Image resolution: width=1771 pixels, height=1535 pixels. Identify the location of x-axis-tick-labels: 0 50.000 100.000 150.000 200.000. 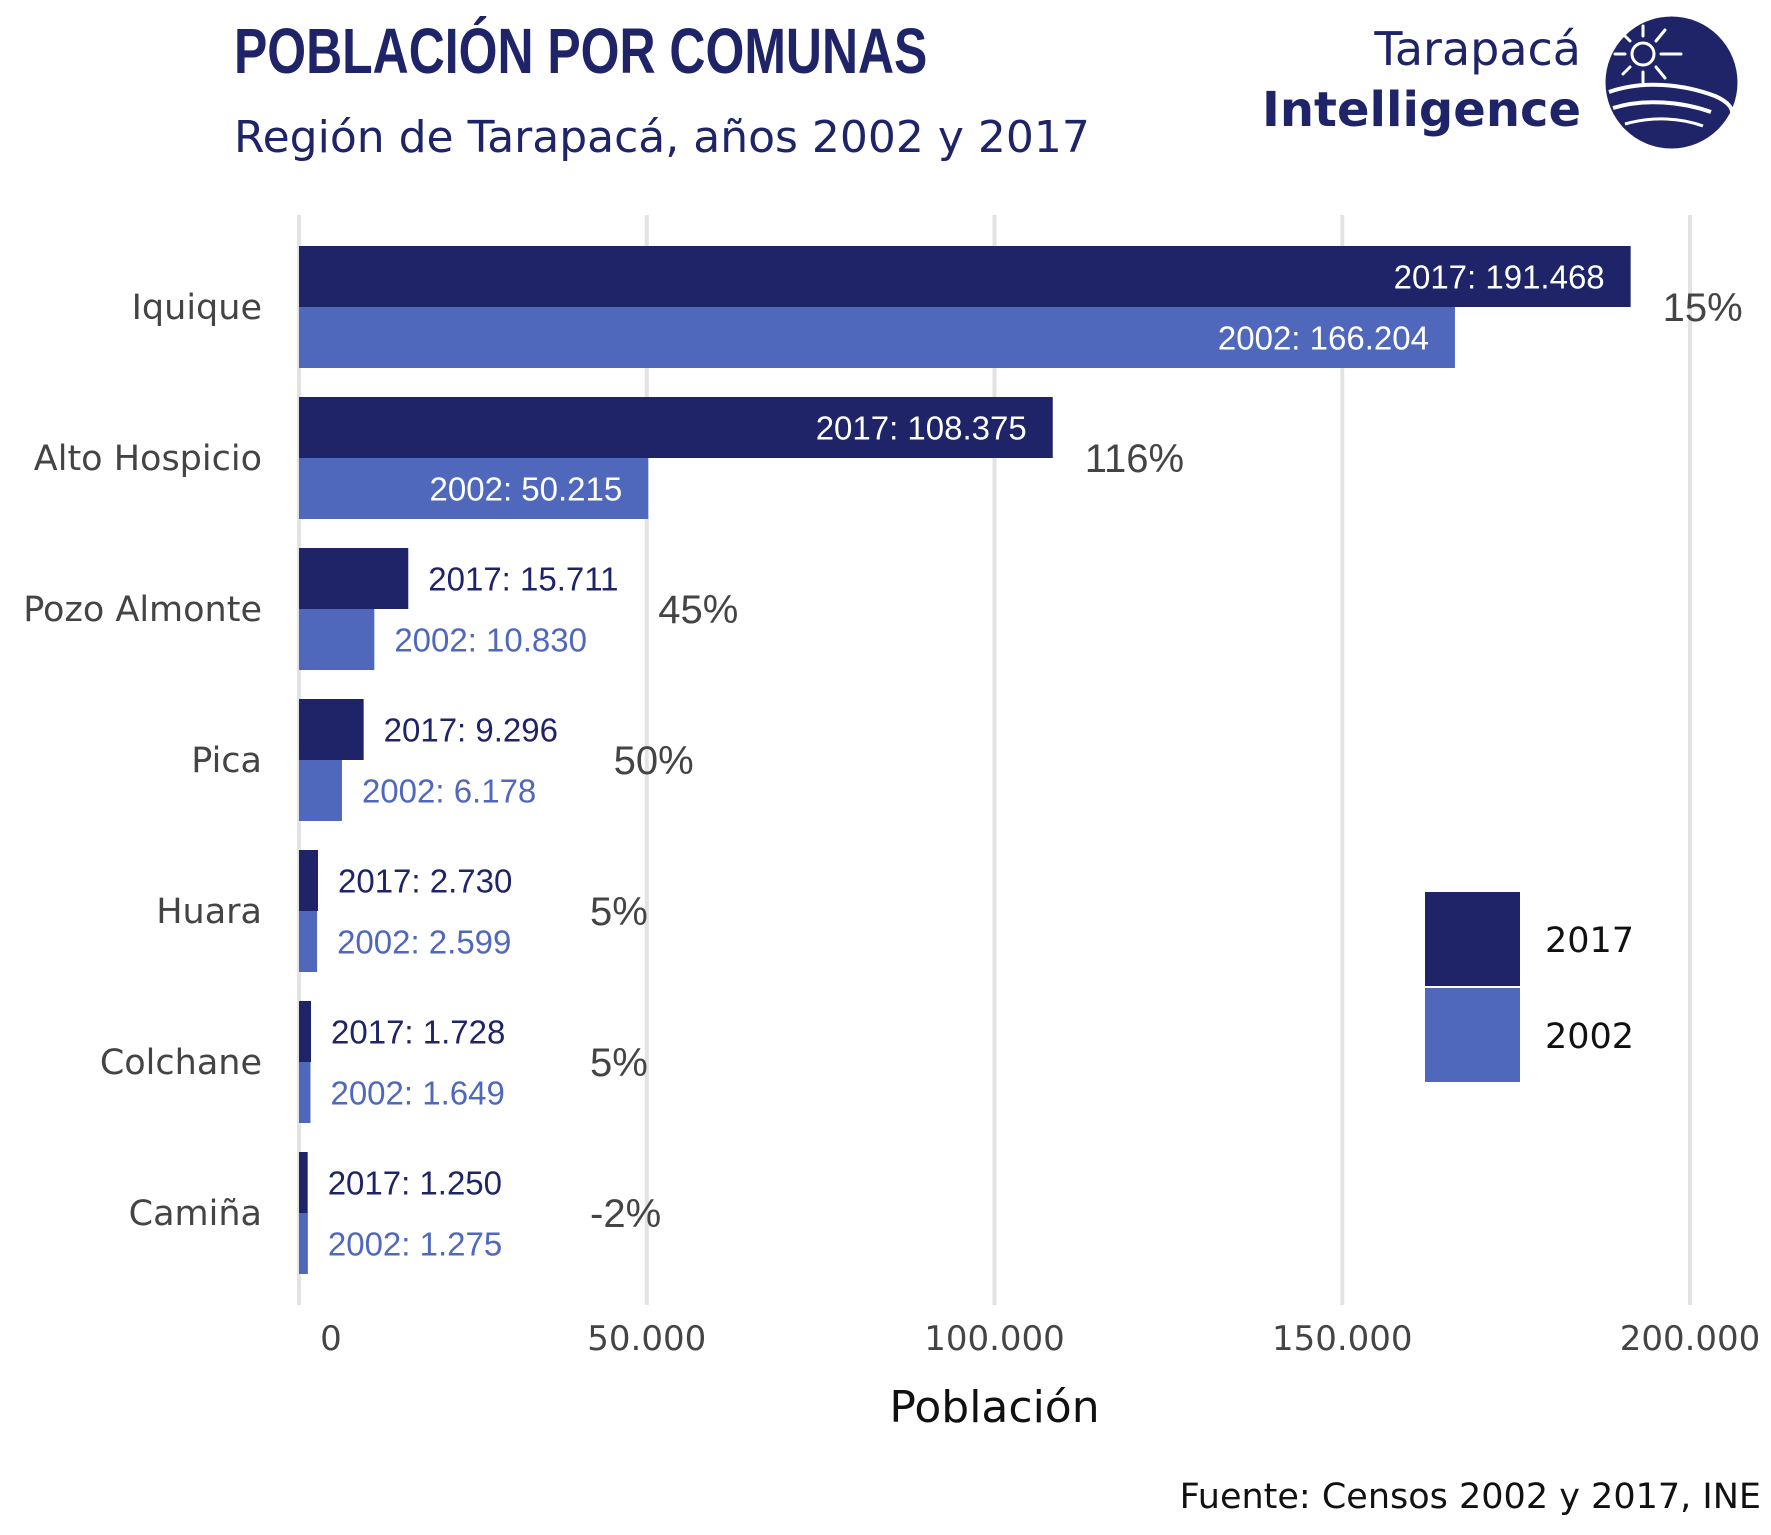
(1040, 1339).